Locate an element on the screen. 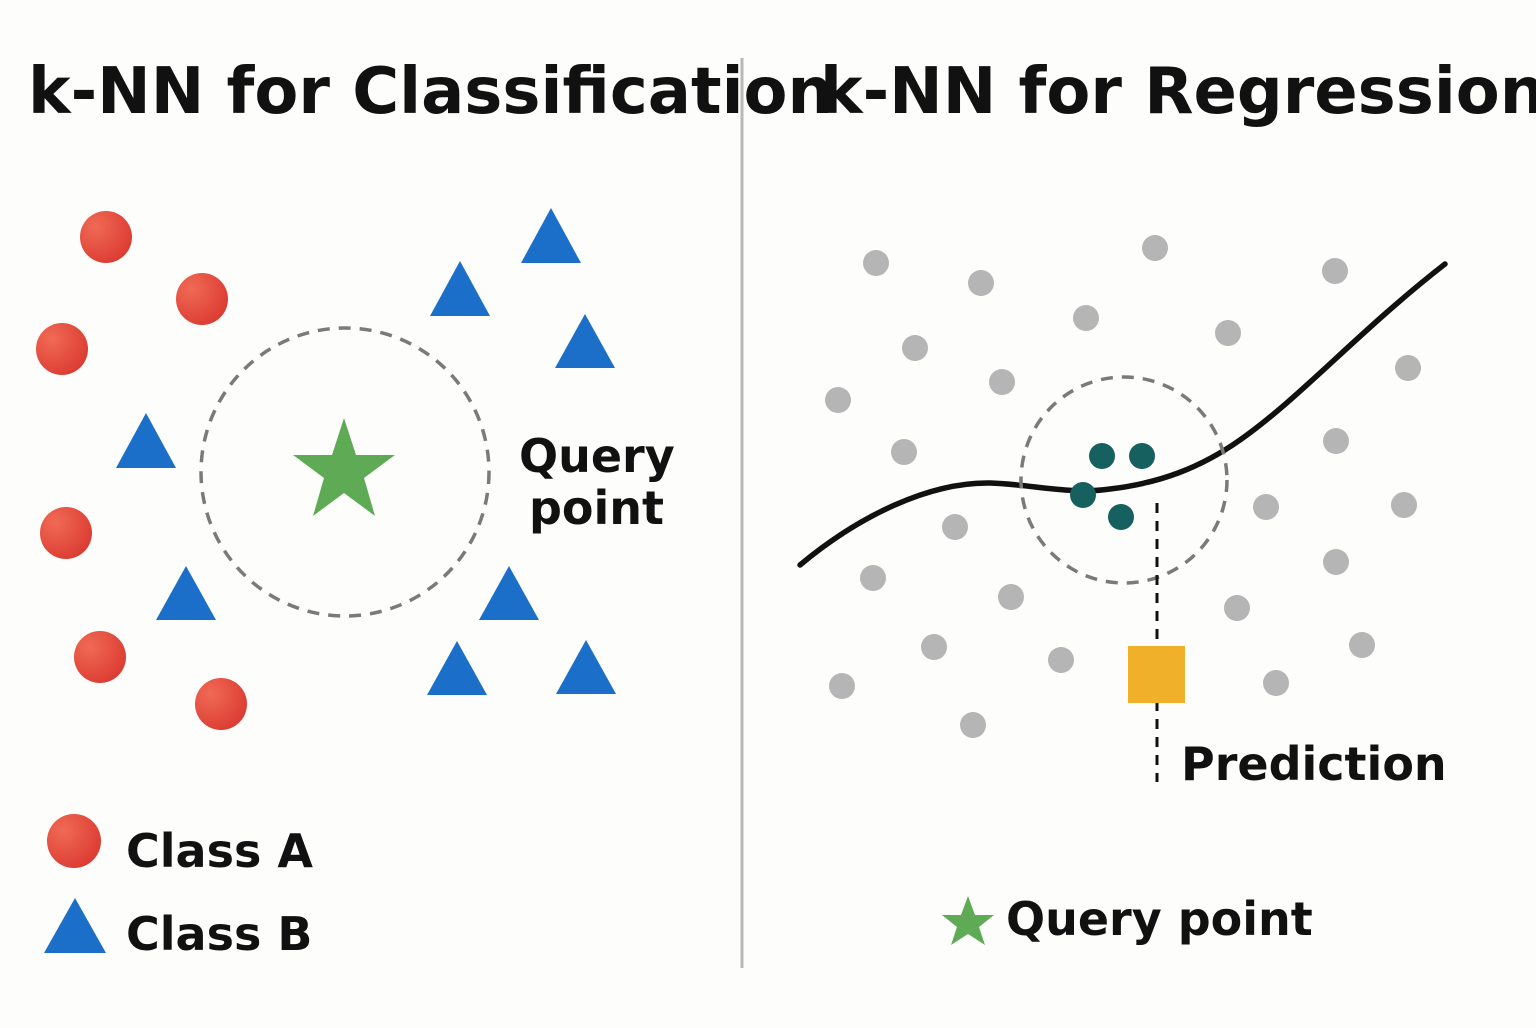 The image size is (1536, 1028). neighborhood-radius is located at coordinates (345, 472).